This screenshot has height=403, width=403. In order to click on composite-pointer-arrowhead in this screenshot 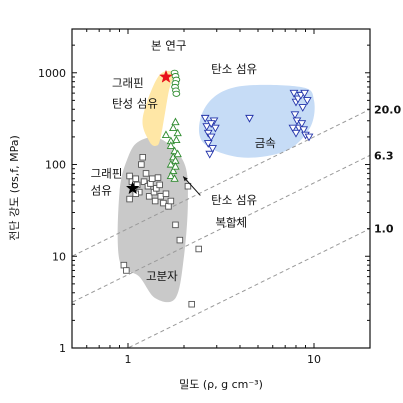, I will do `click(185, 179)`.